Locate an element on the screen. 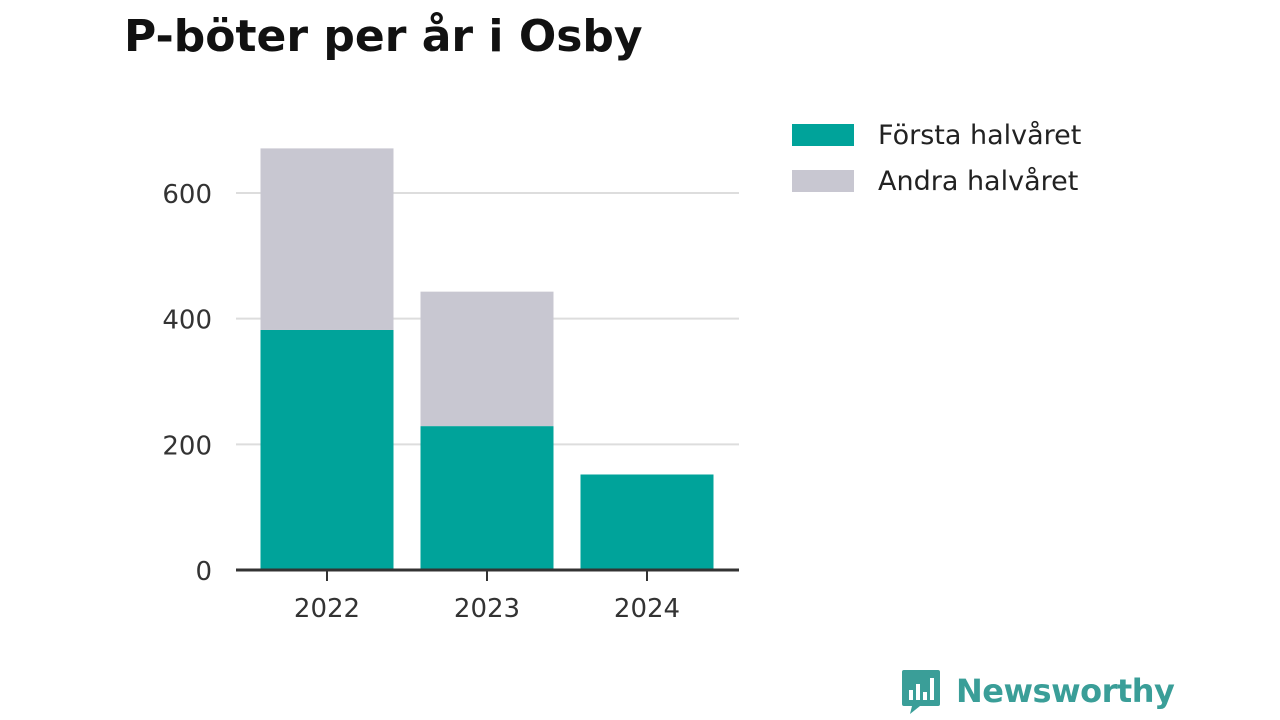 Image resolution: width=1280 pixels, height=720 pixels. brand-name: Newsworthy is located at coordinates (1065, 691).